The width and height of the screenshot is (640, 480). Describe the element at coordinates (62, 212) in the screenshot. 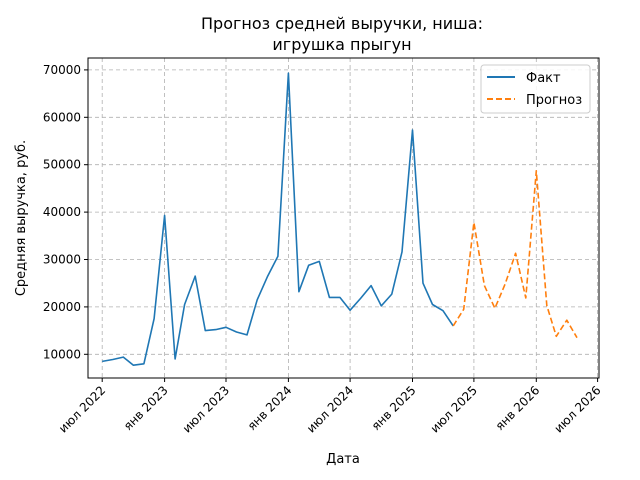

I see `y-tick-label: 40000` at that location.